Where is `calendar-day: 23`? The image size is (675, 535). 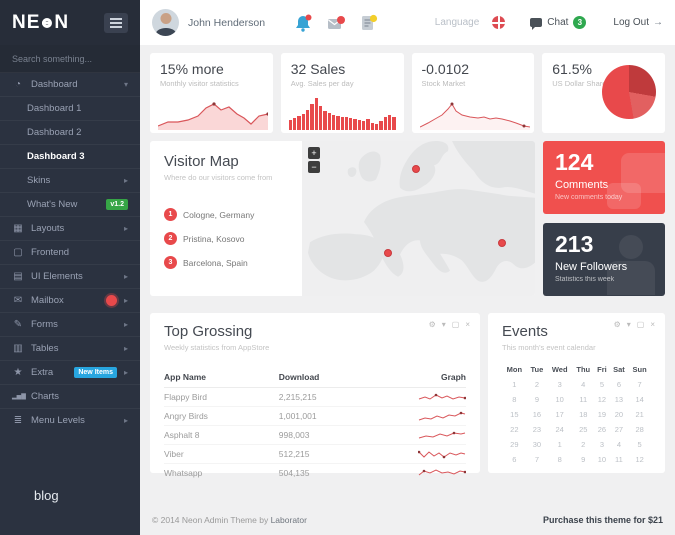
calendar-day: 23 is located at coordinates (537, 429).